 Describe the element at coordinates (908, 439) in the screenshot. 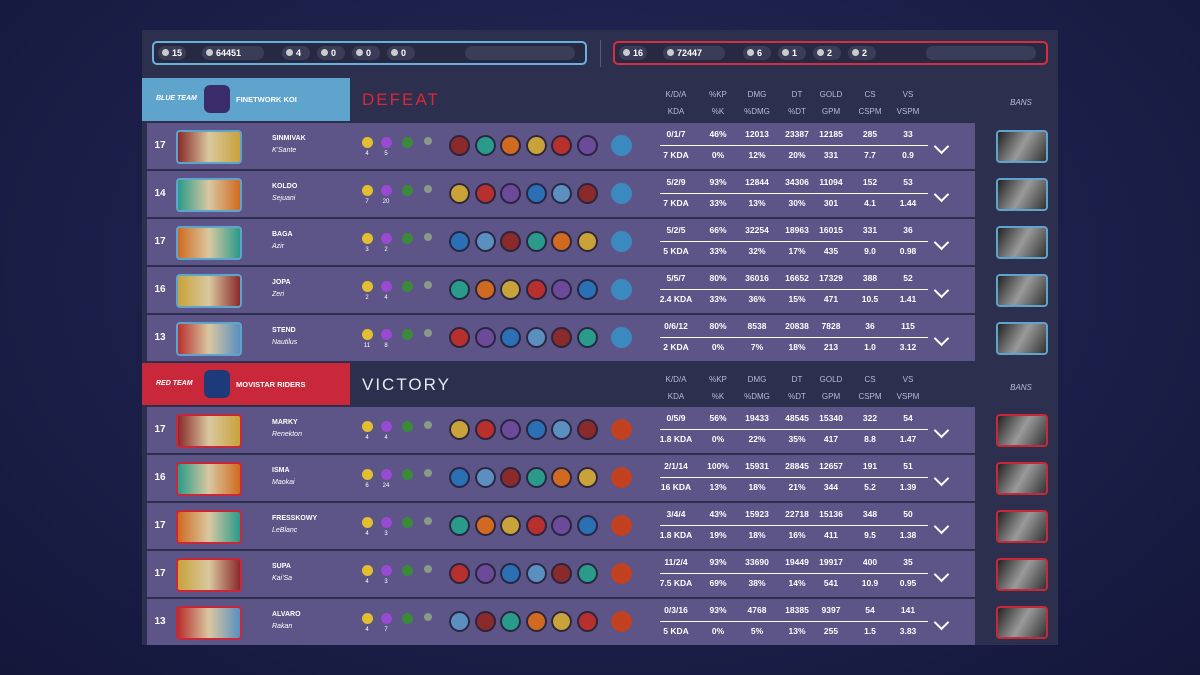

I see `stat-ratio: 1.47` at that location.